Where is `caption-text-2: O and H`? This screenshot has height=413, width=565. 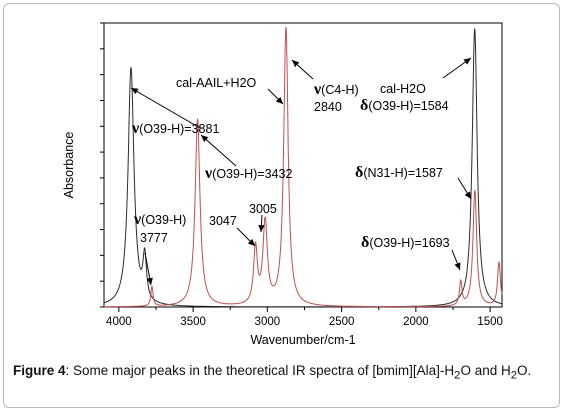
caption-text-2: O and H is located at coordinates (485, 370).